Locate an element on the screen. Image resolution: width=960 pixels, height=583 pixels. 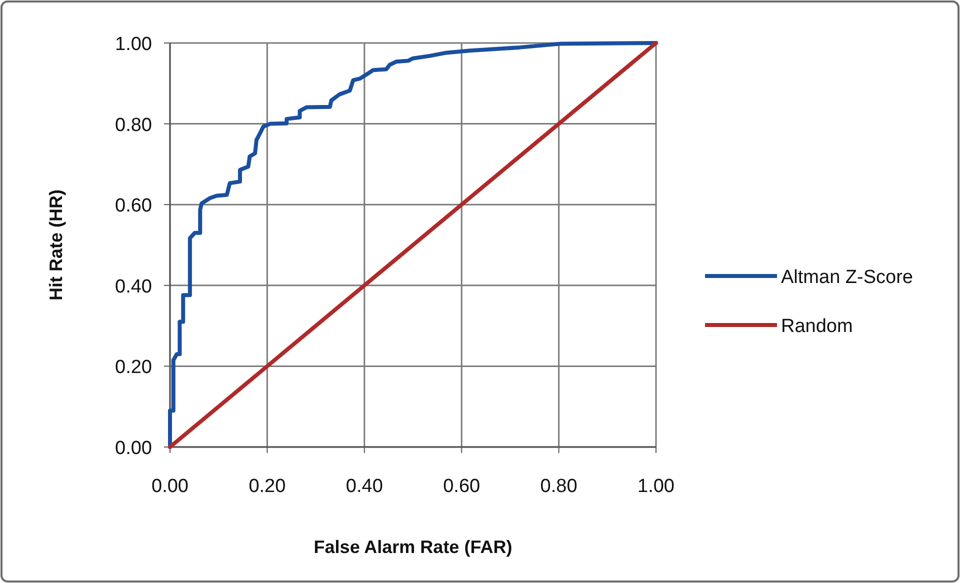
x-tick-label: 0.60 is located at coordinates (461, 486).